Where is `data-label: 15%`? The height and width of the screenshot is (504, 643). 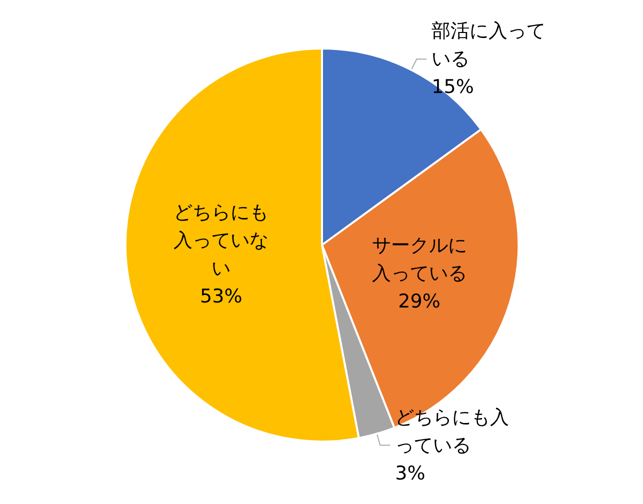
data-label: 15% is located at coordinates (453, 87).